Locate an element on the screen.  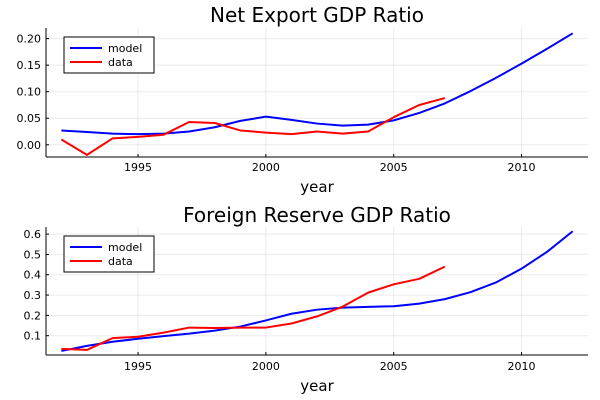
y-tick-label: 0.00 is located at coordinates (29, 145).